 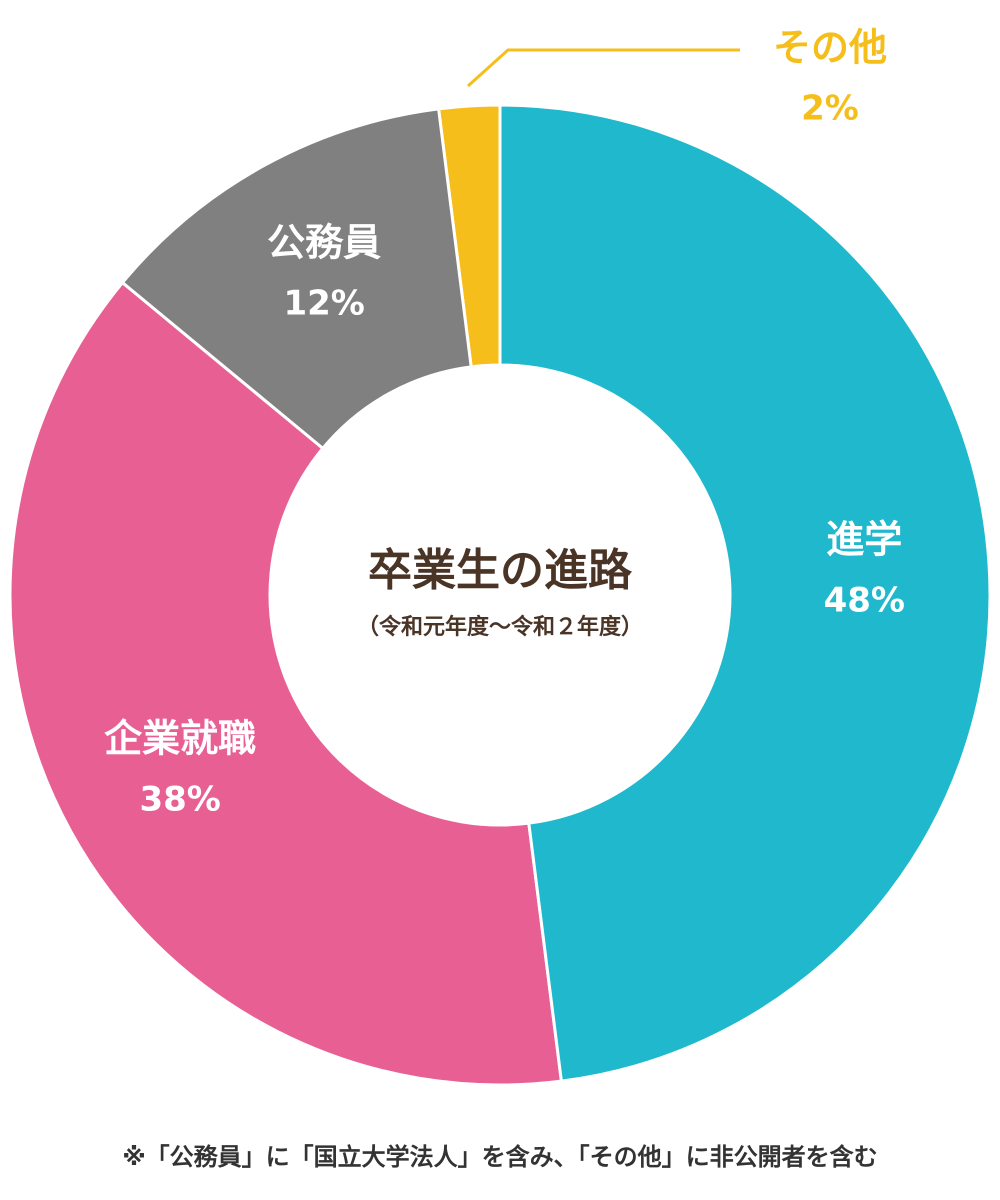 I want to click on footnote: ※「公務員」に「国立大学法人」を含み、「その他」に非公開者を含む, so click(x=499, y=1157).